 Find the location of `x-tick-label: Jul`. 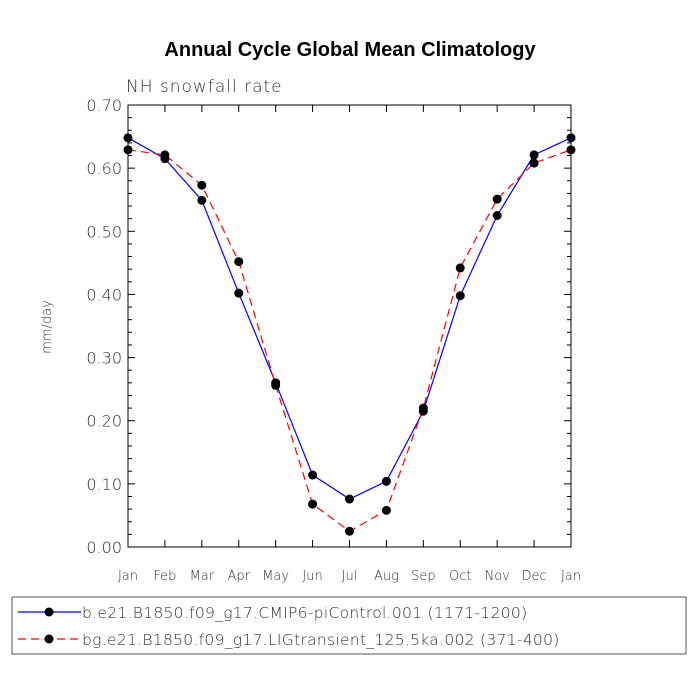

x-tick-label: Jul is located at coordinates (350, 576).